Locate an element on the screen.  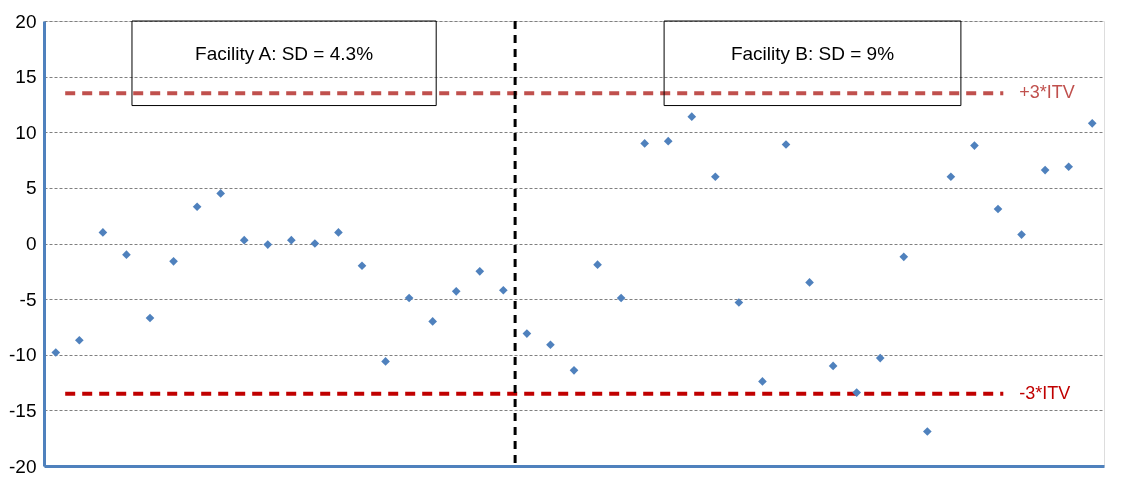
y-tick-label: -5 is located at coordinates (28, 299).